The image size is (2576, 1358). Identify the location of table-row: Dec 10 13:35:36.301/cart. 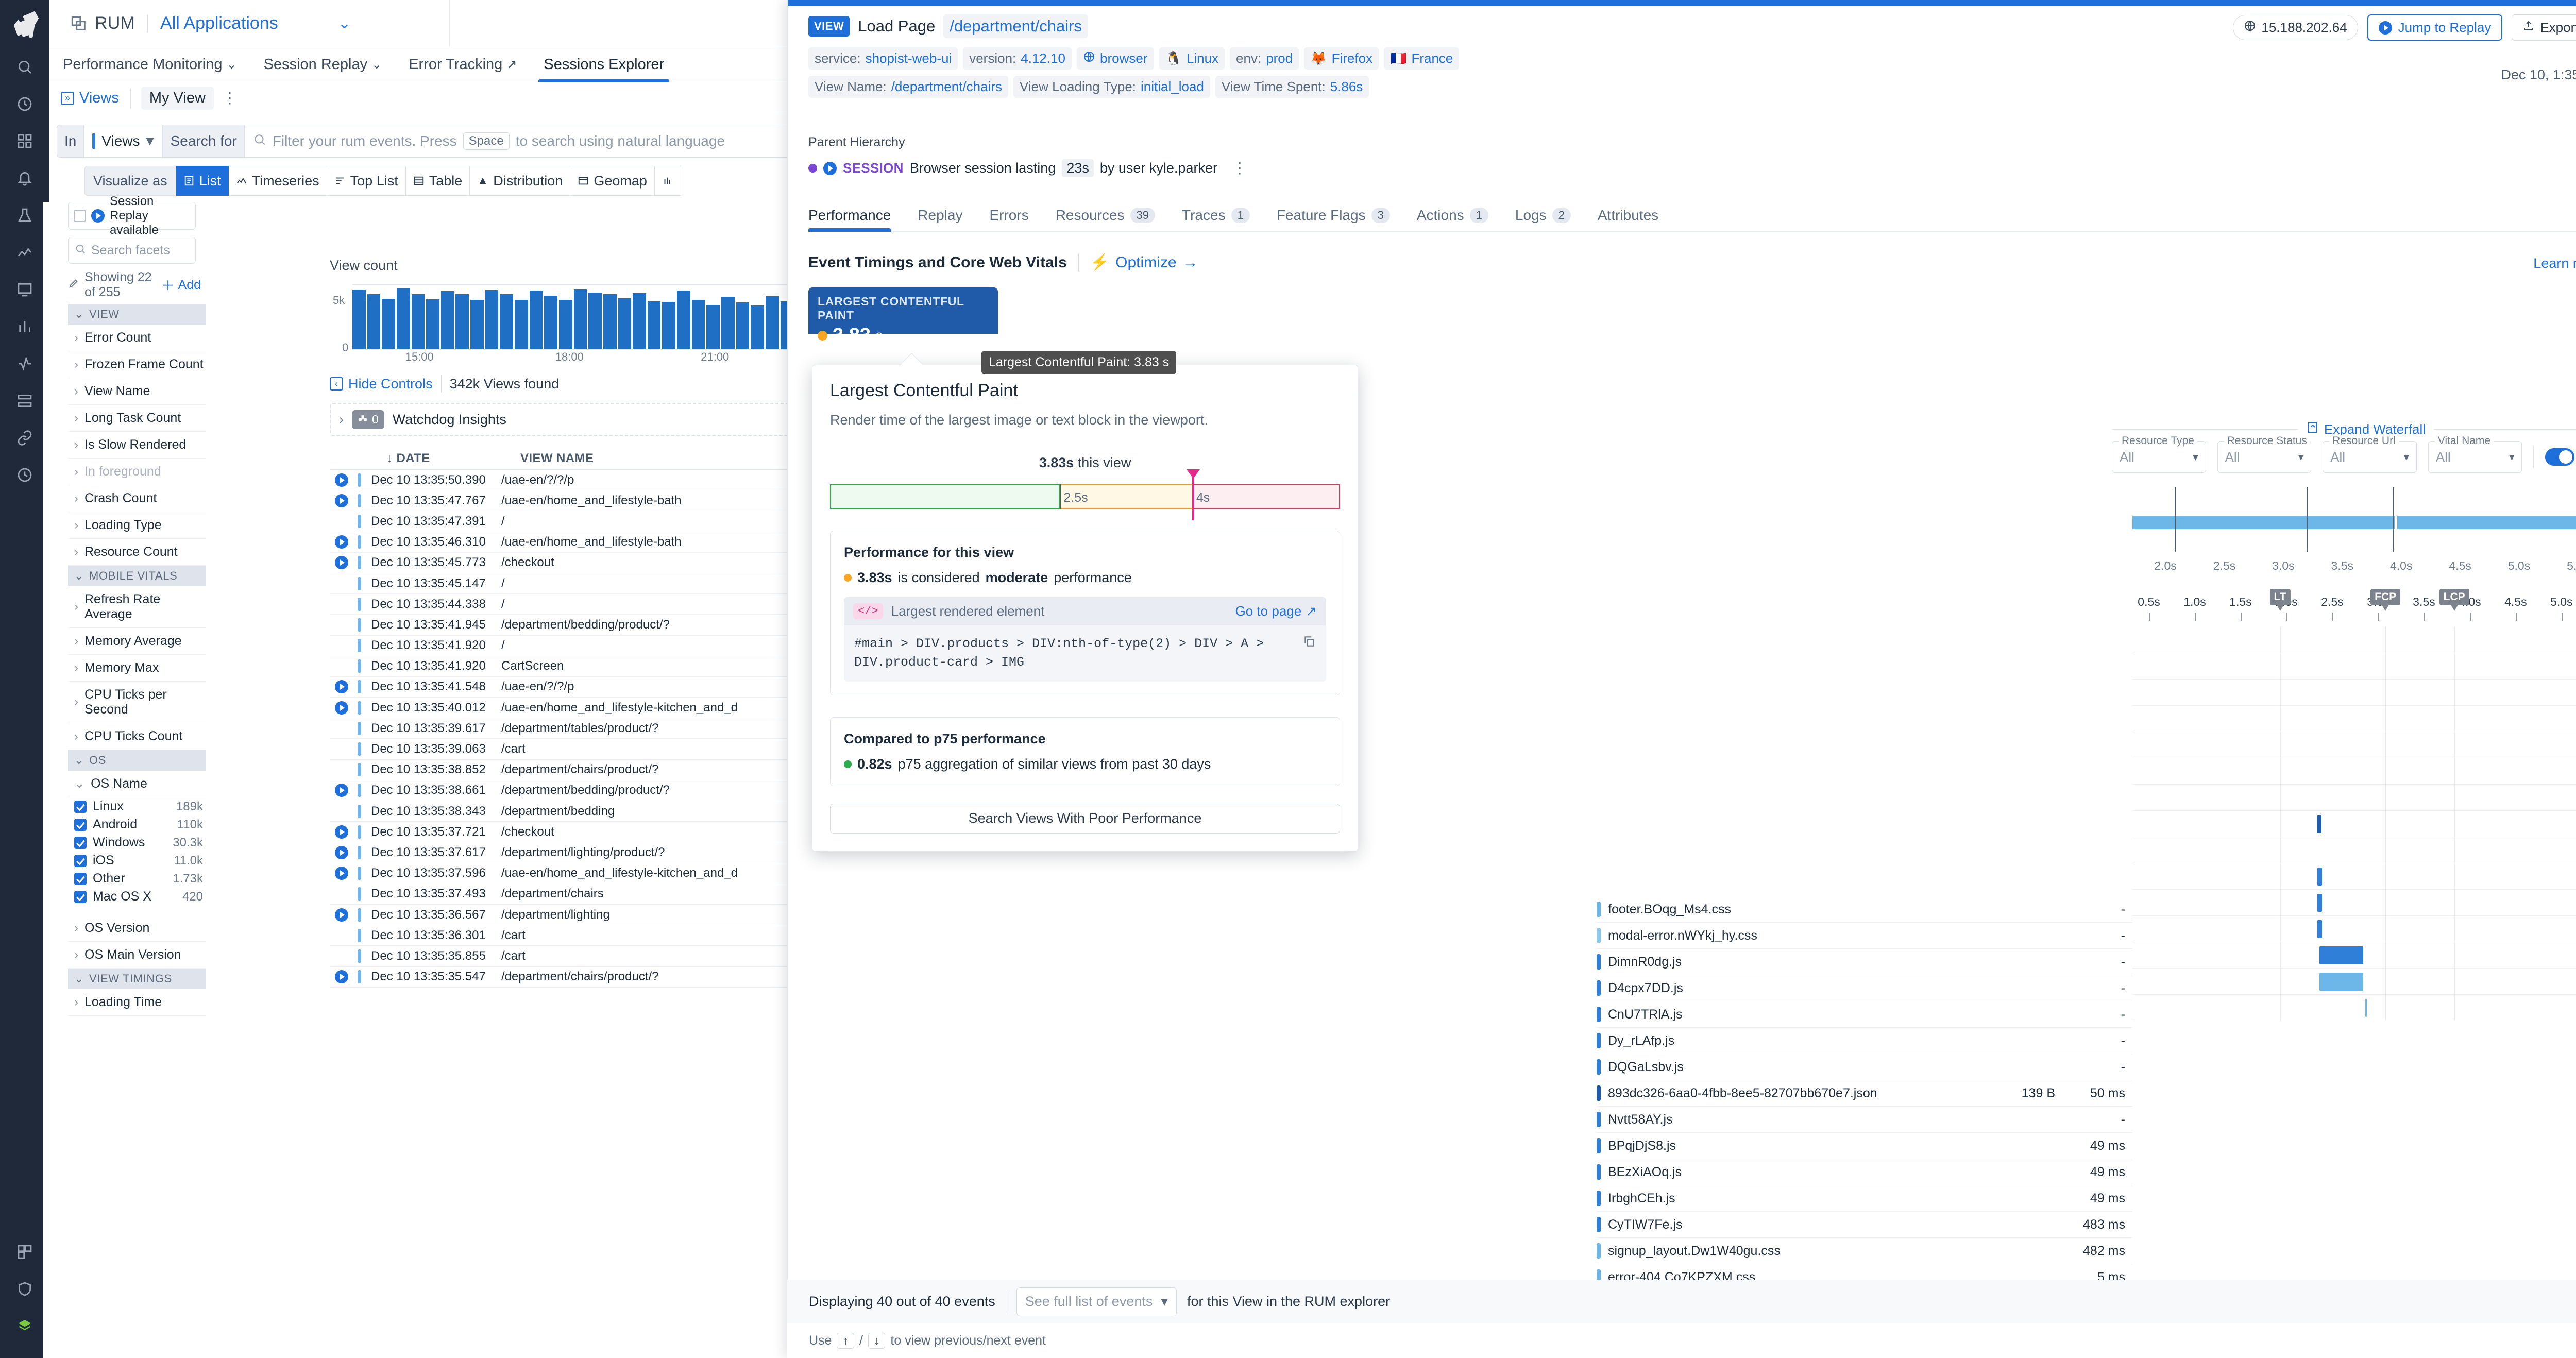
(562, 935).